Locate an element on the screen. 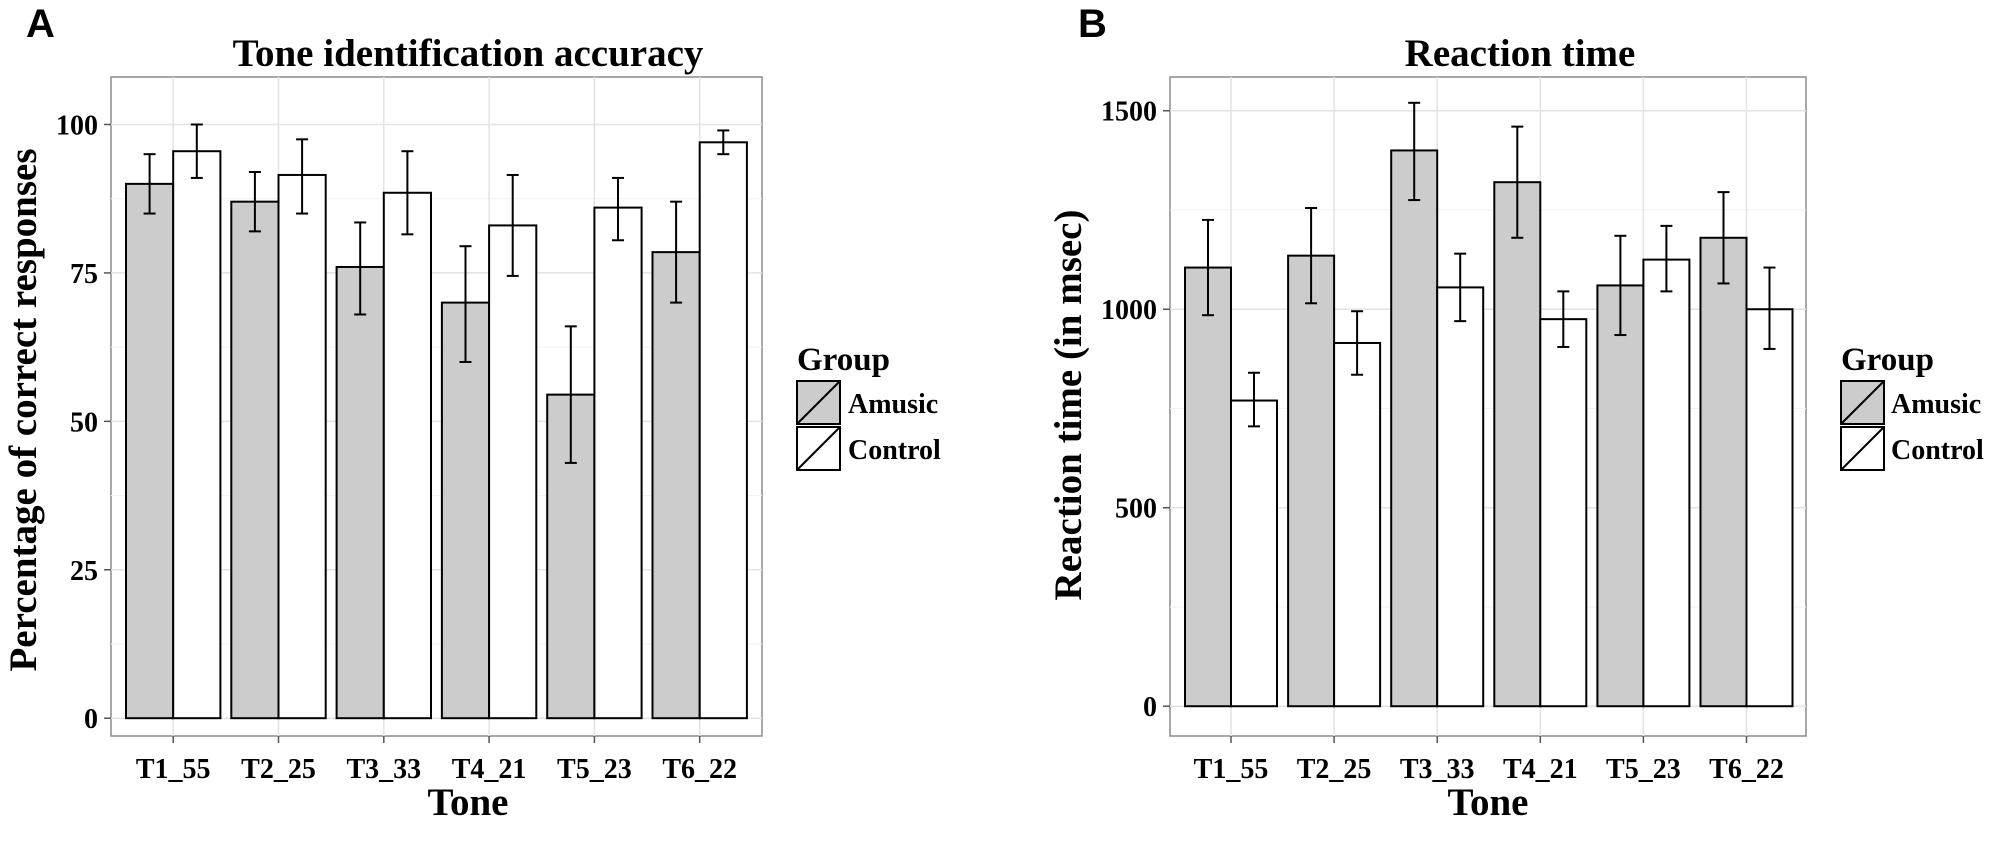 The image size is (2000, 855). panel-a-y-ticks: 0 25 50 75 100 is located at coordinates (83, 422).